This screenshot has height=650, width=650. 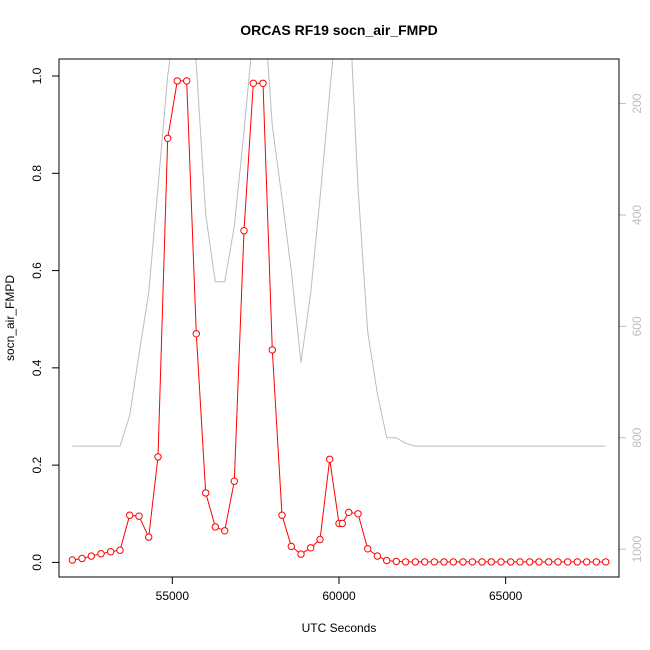 I want to click on y2-tick-label: 600, so click(x=637, y=326).